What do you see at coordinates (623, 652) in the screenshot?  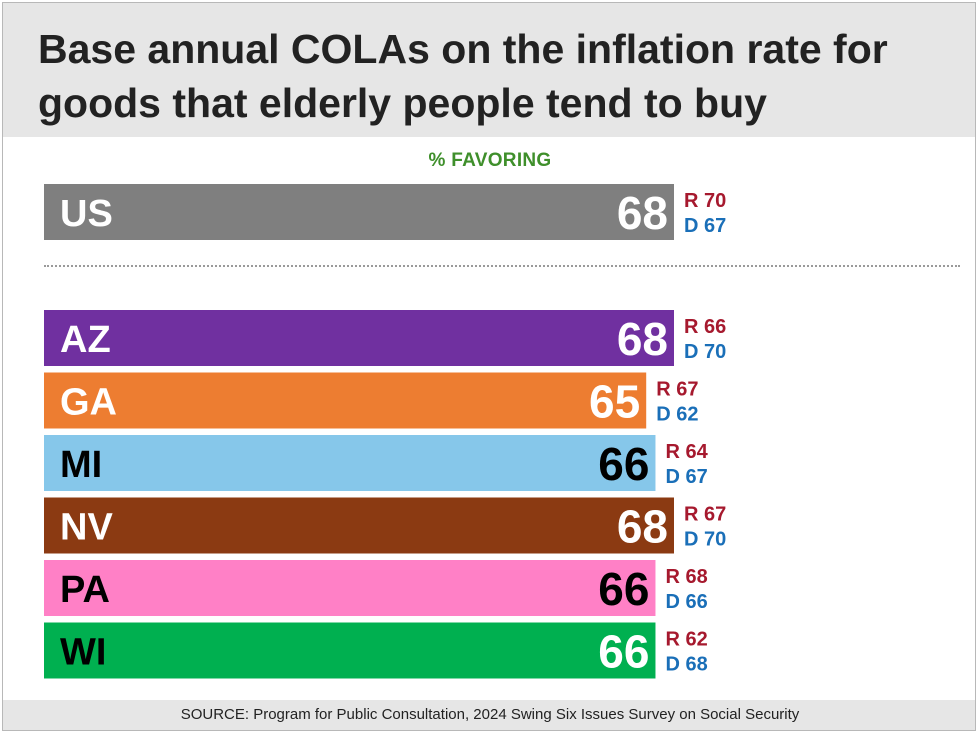 I see `bar-value-wi: 66` at bounding box center [623, 652].